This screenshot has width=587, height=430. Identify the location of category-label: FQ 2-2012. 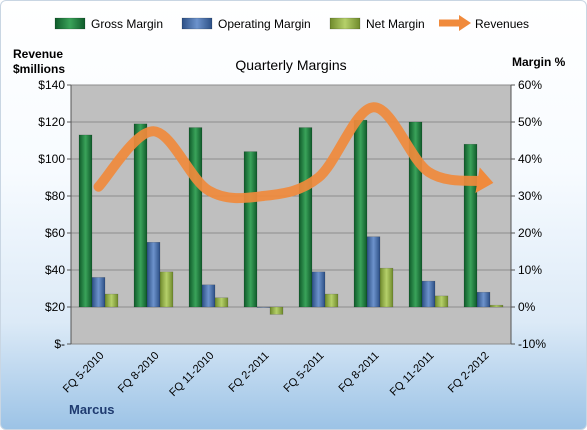
(469, 373).